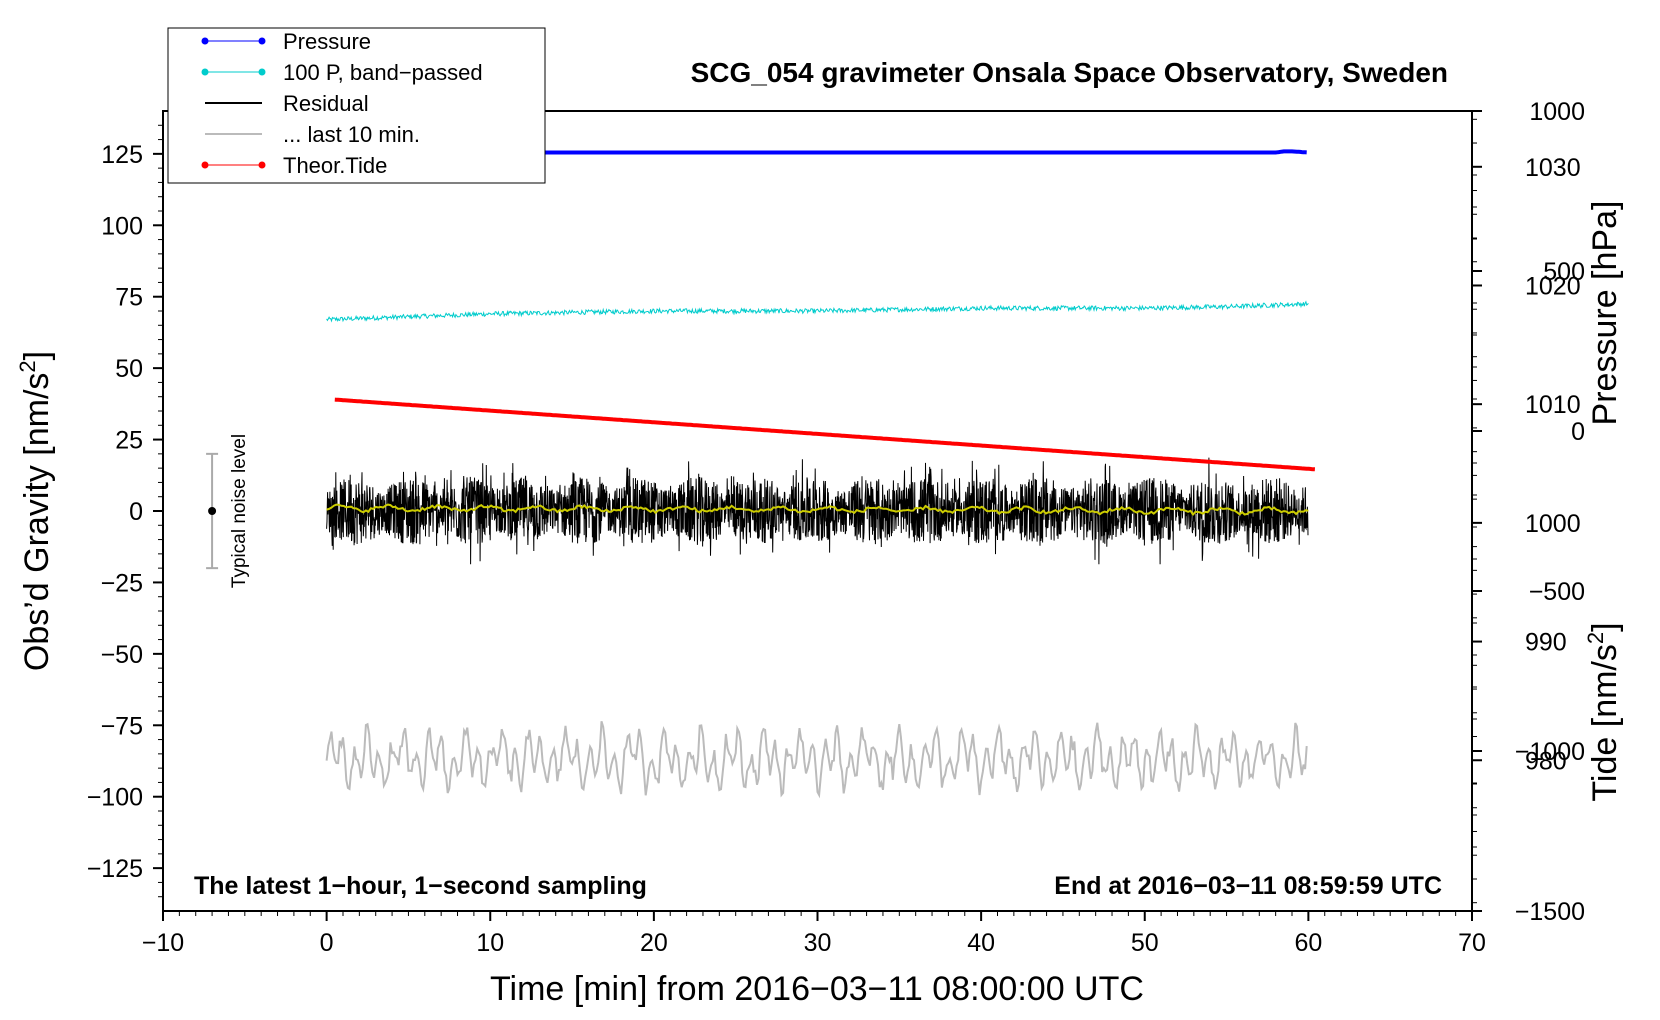  I want to click on y-tick-label-9: −100, so click(115, 798).